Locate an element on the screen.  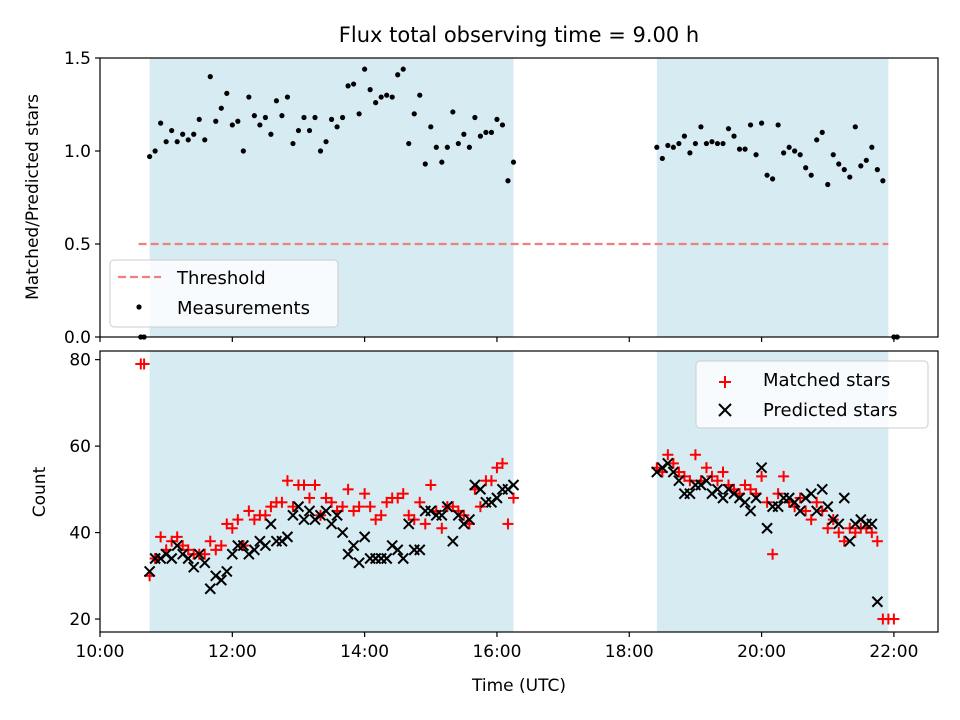
count-y-axis-label: Count is located at coordinates (40, 491).